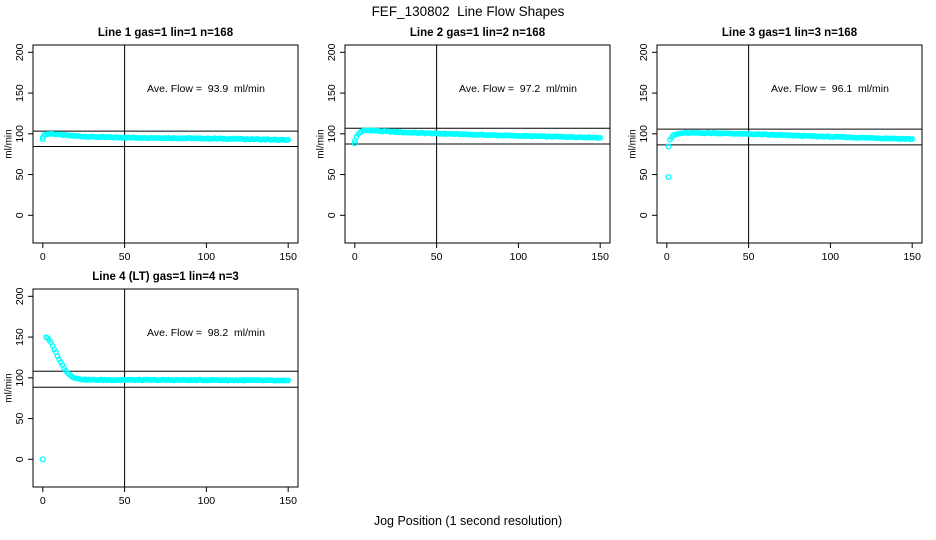 This screenshot has width=936, height=540. I want to click on ave-flow-annotation-1: Ave. Flow = 93.9 ml/min, so click(206, 89).